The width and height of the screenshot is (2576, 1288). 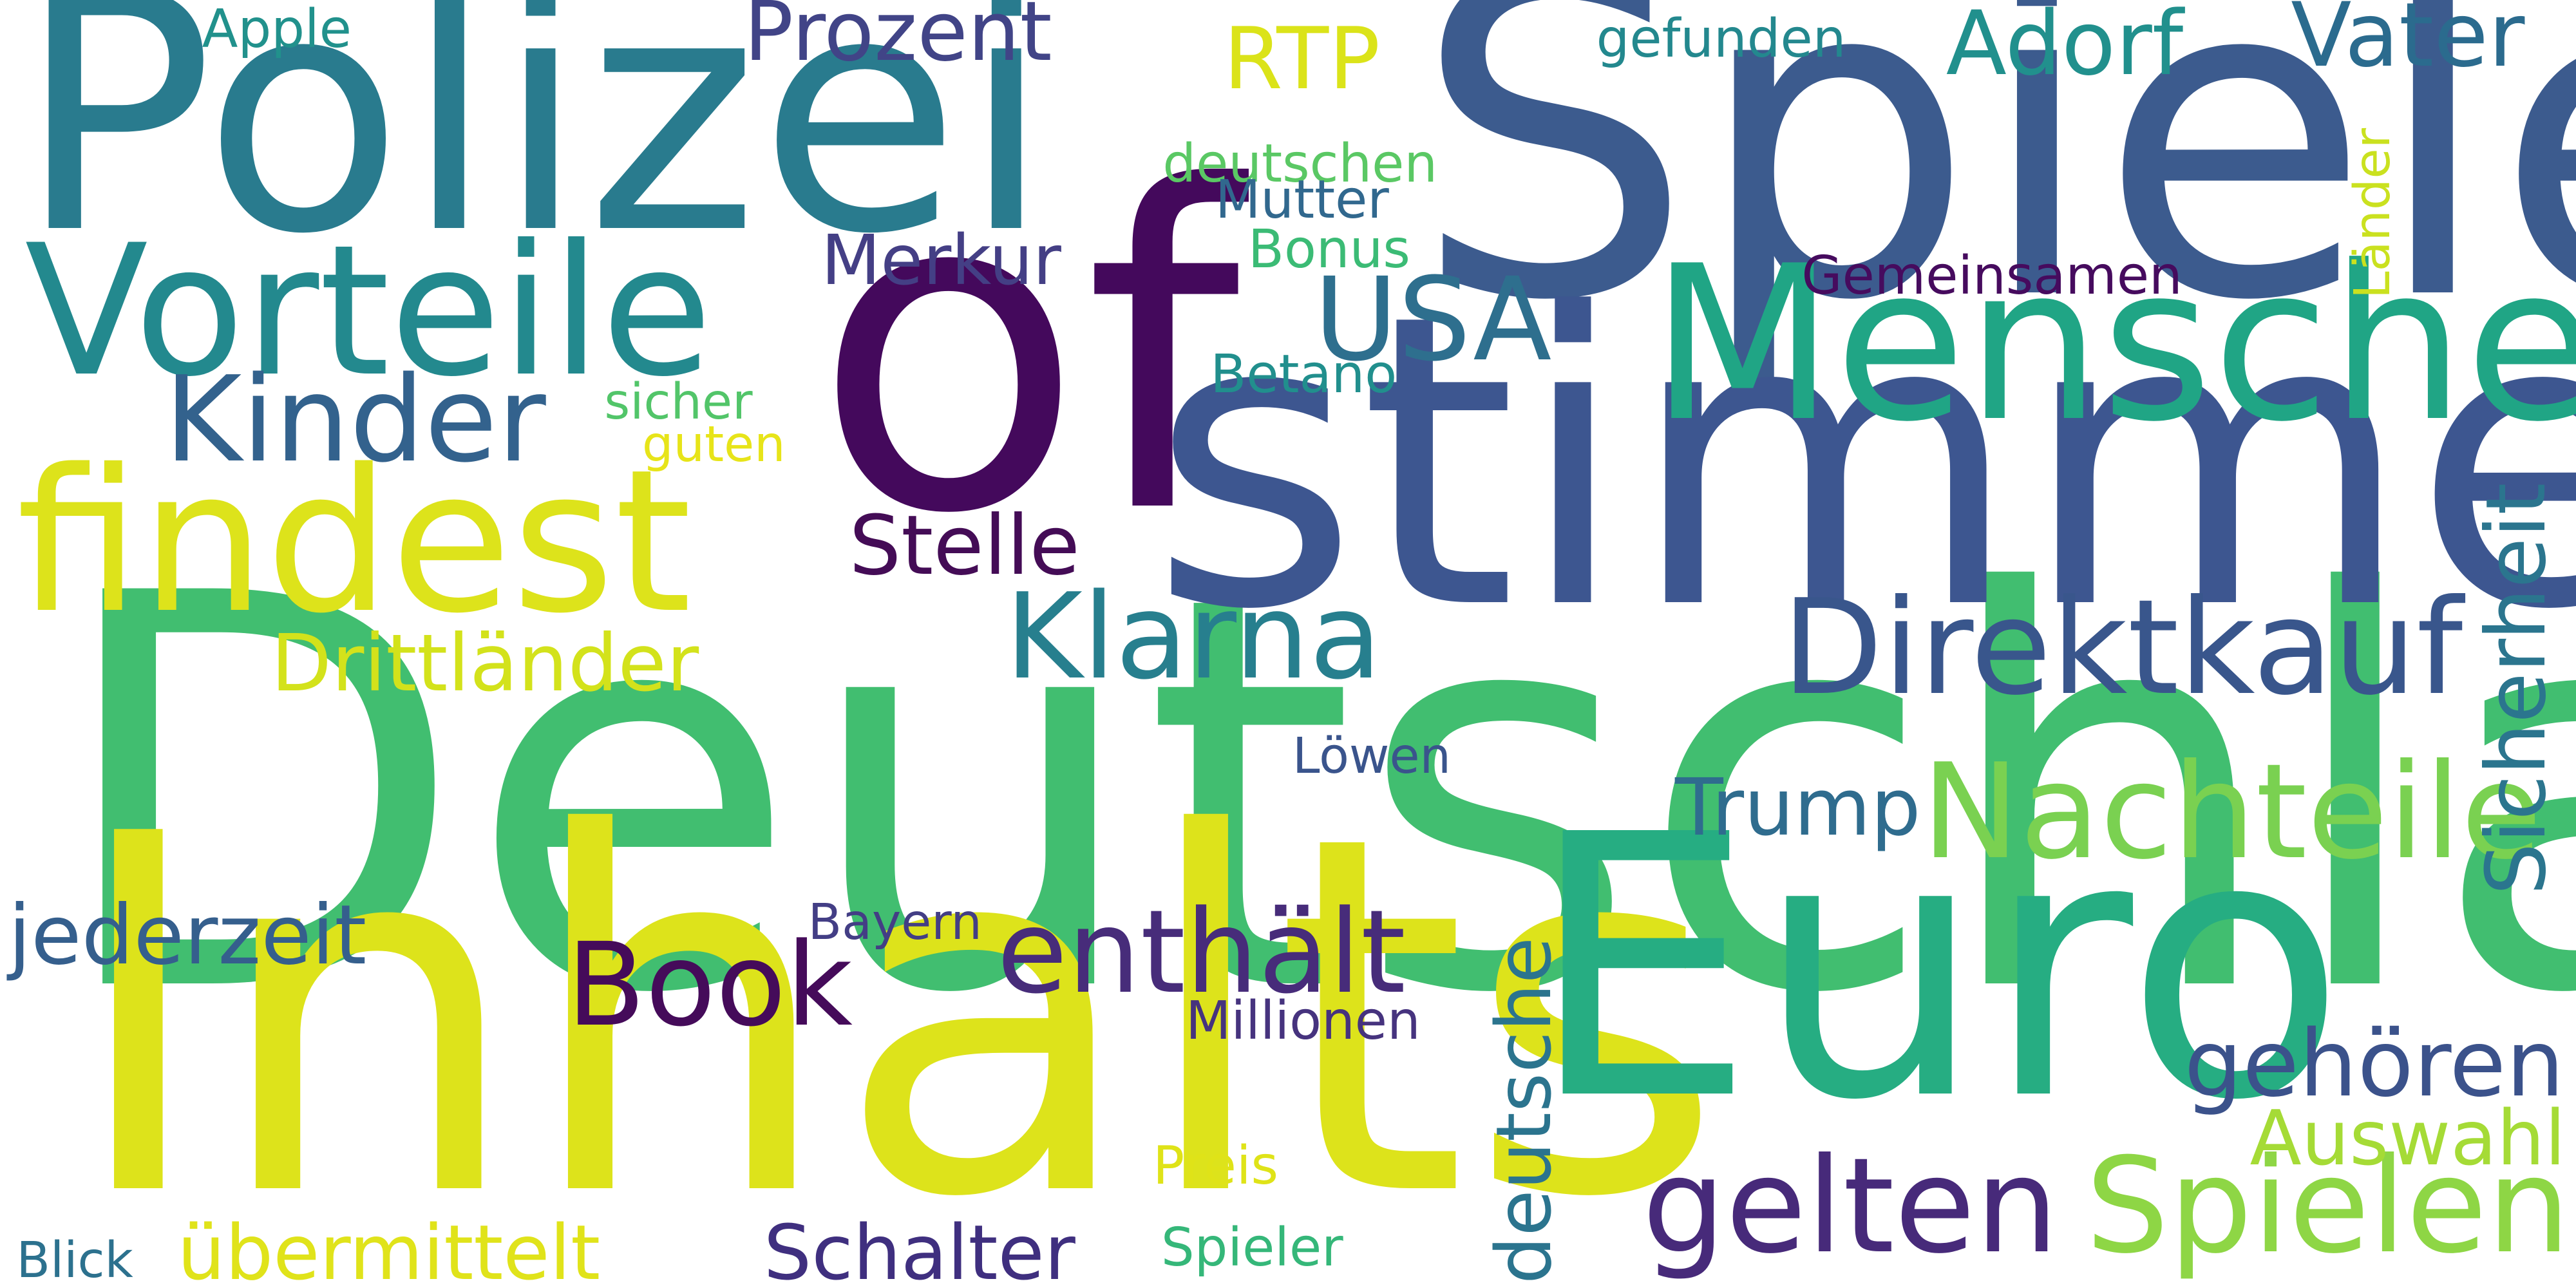 What do you see at coordinates (898, 40) in the screenshot?
I see `word-prozent: Prozent` at bounding box center [898, 40].